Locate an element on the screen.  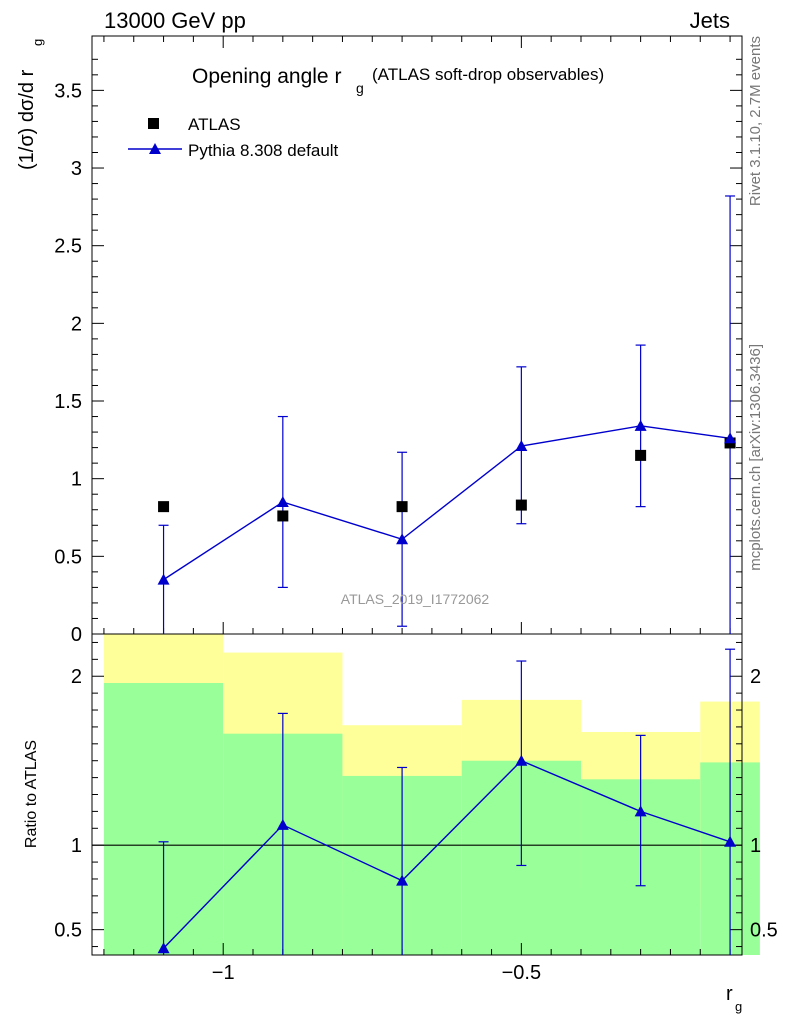
chart-title-tail: (ATLAS soft-drop observables) is located at coordinates (488, 74).